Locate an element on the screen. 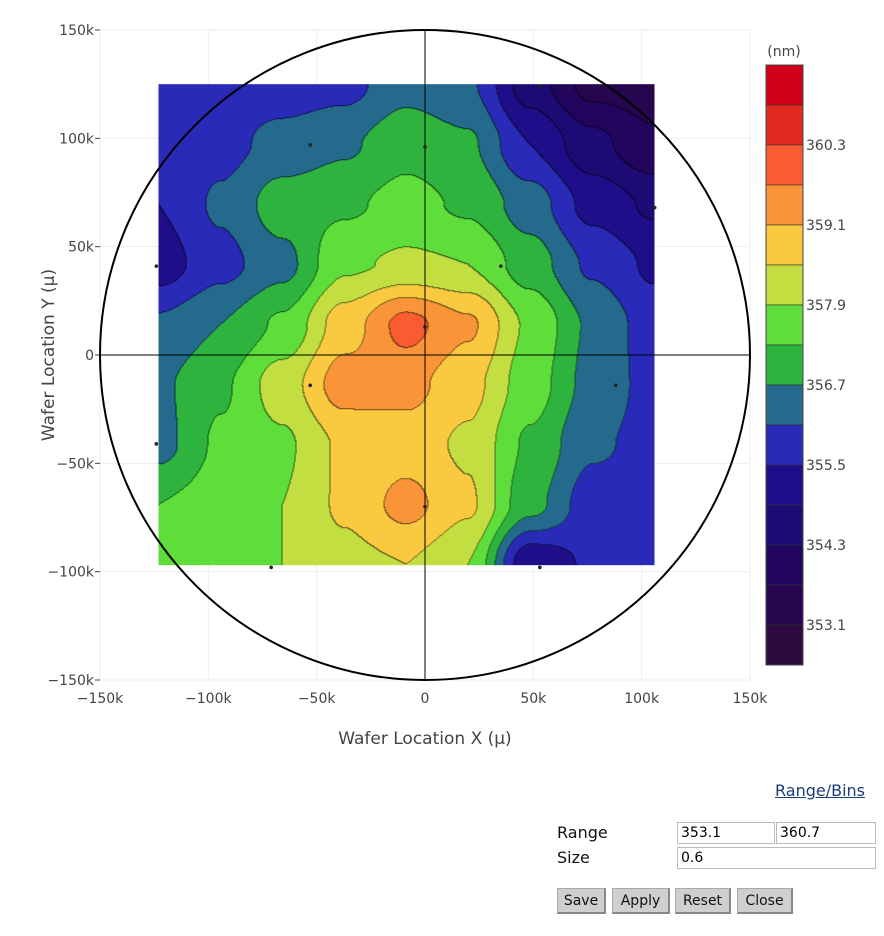 This screenshot has height=936, width=884. range-bins-link: Range/Bins is located at coordinates (820, 790).